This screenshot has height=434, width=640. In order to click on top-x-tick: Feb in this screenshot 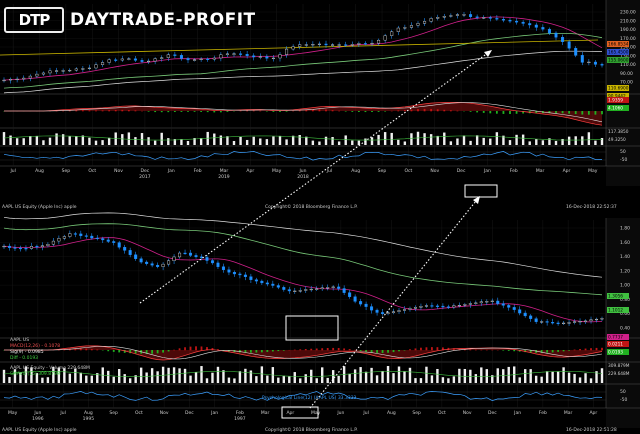, I will do `click(198, 171)`.